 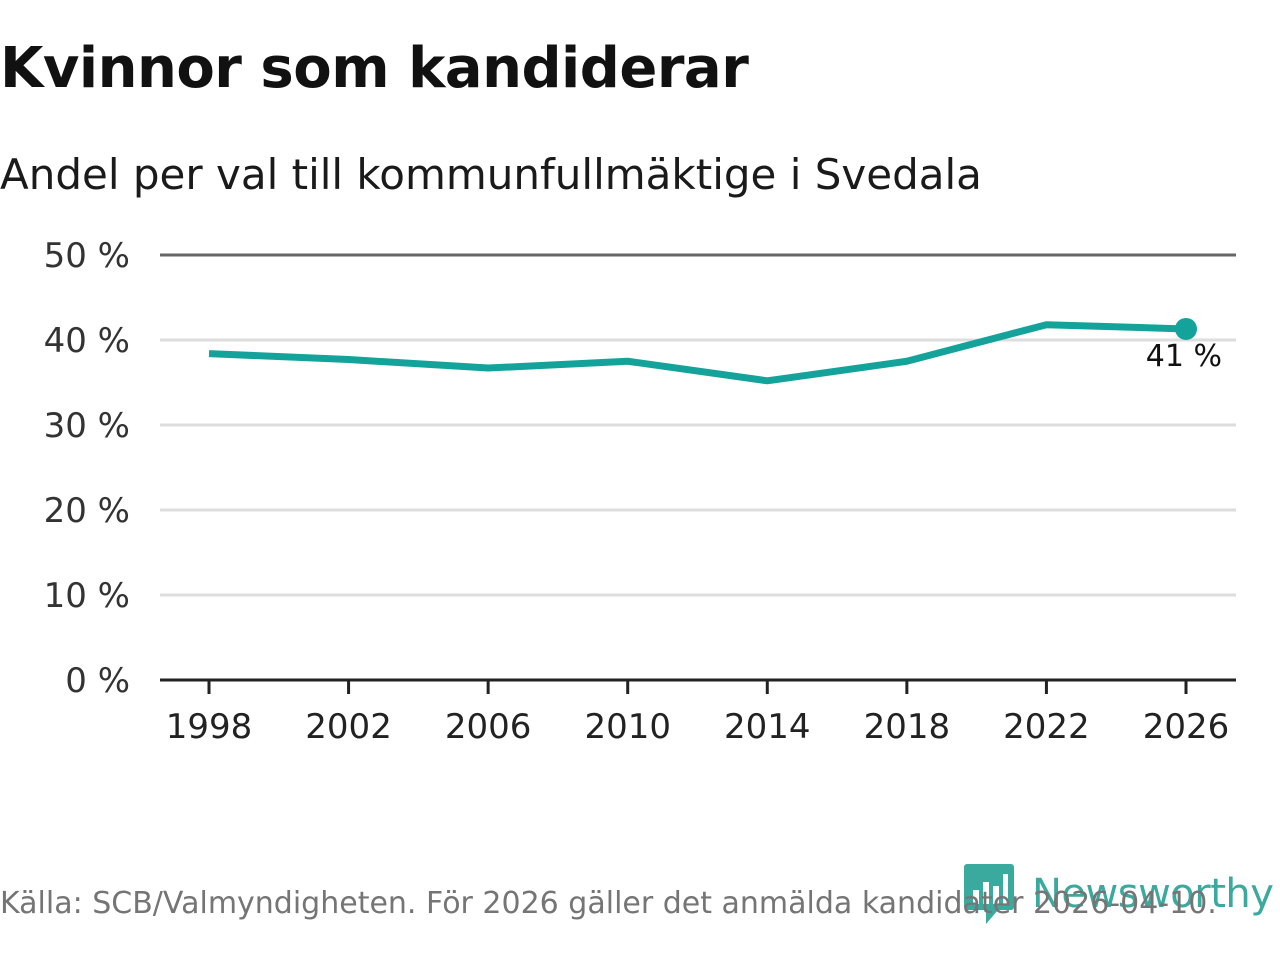 What do you see at coordinates (97, 681) in the screenshot?
I see `y-tick-label: 0 %` at bounding box center [97, 681].